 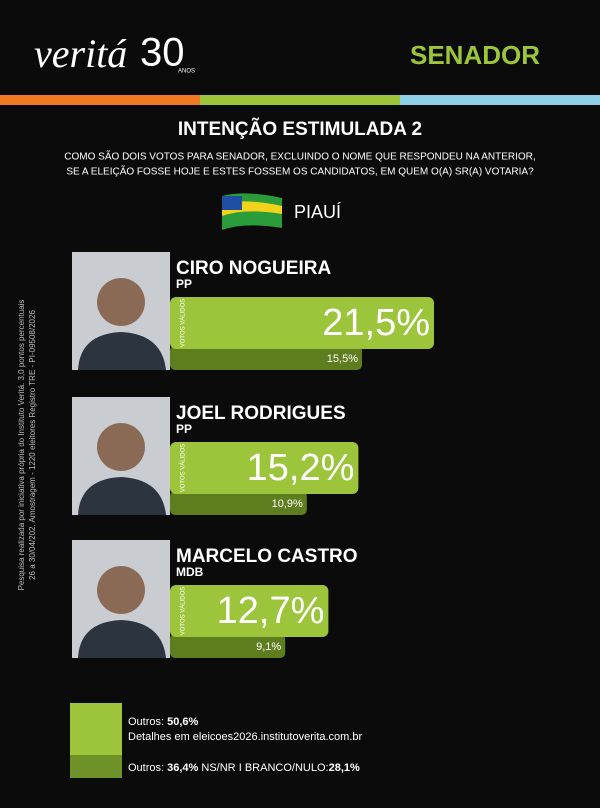 I want to click on brand-number: 30, so click(x=162, y=53).